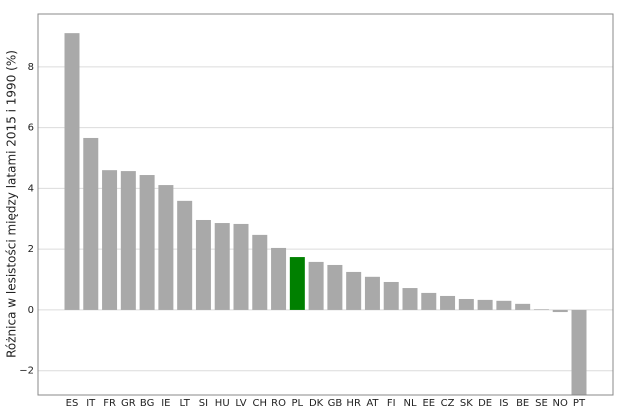 The height and width of the screenshot is (417, 620). Describe the element at coordinates (128, 403) in the screenshot. I see `x-tick-label: GR` at that location.